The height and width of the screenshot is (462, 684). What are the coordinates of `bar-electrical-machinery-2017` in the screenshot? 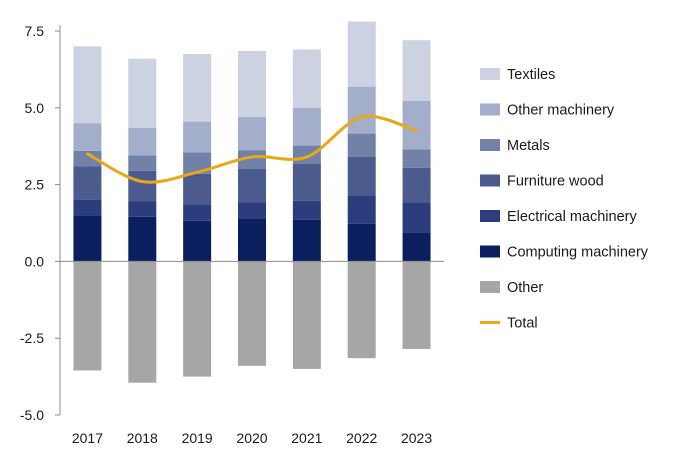 It's located at (87, 207).